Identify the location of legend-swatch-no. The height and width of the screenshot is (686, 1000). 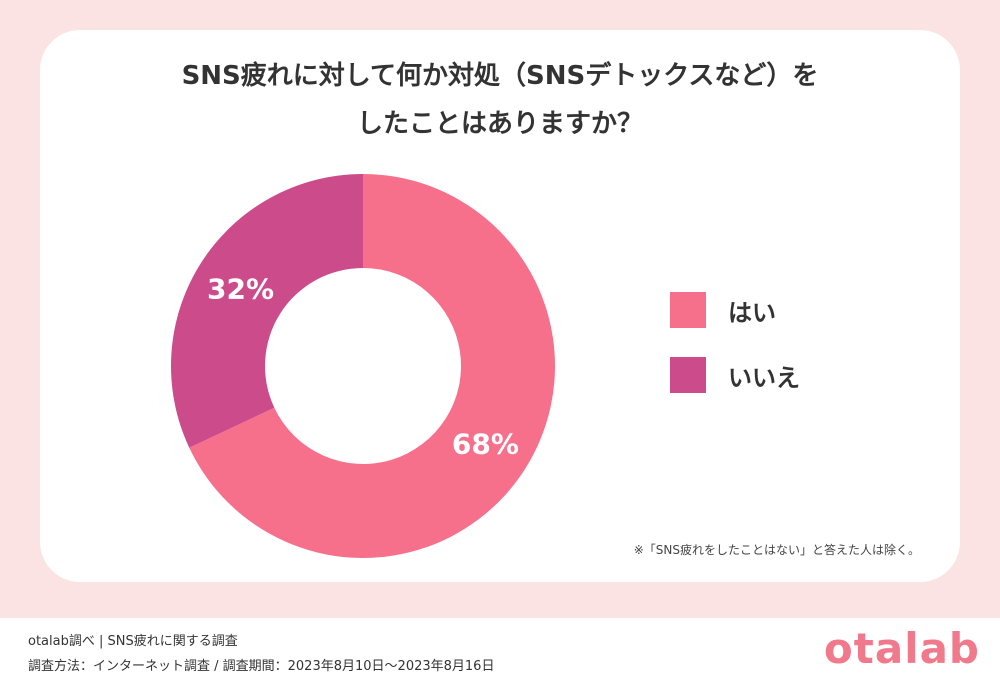
(688, 375).